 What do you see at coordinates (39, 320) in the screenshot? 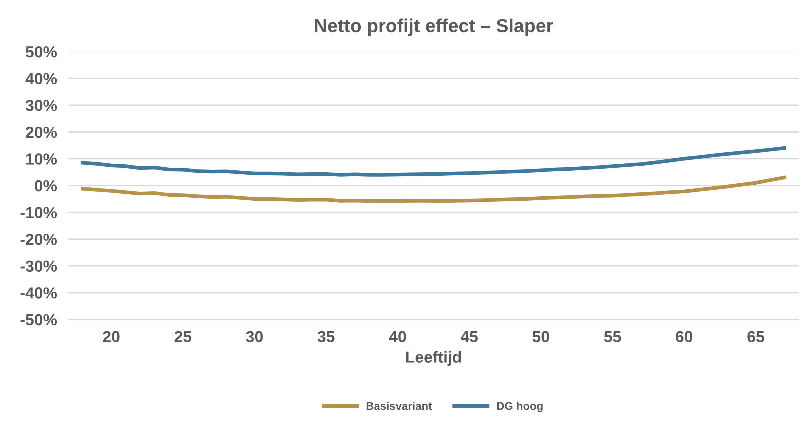
I see `y-tick-label: -50%` at bounding box center [39, 320].